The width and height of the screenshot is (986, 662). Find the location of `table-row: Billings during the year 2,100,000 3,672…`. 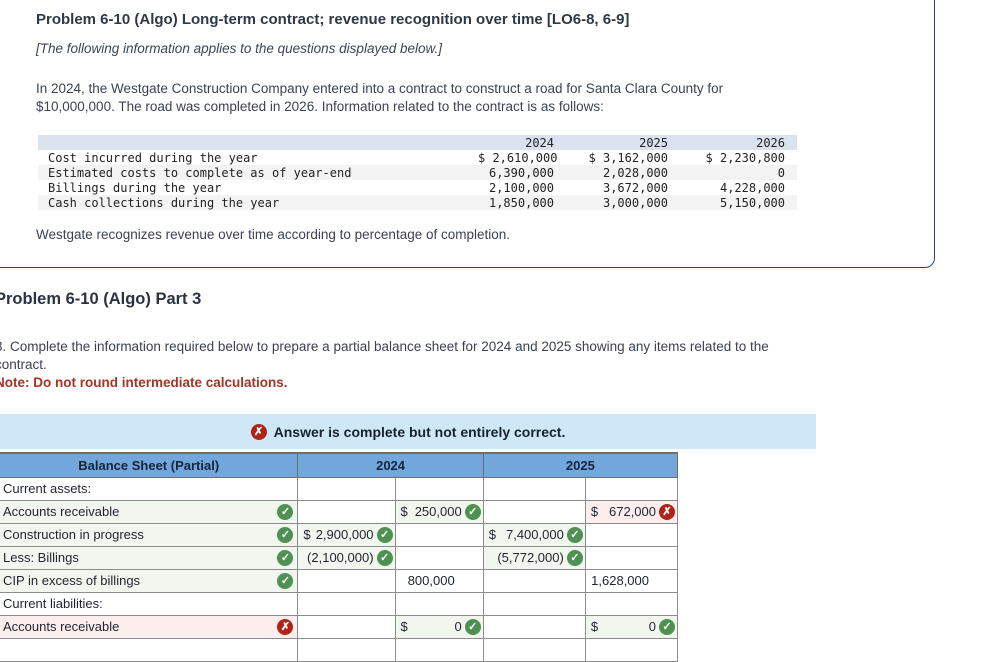

table-row: Billings during the year 2,100,000 3,672… is located at coordinates (417, 187).